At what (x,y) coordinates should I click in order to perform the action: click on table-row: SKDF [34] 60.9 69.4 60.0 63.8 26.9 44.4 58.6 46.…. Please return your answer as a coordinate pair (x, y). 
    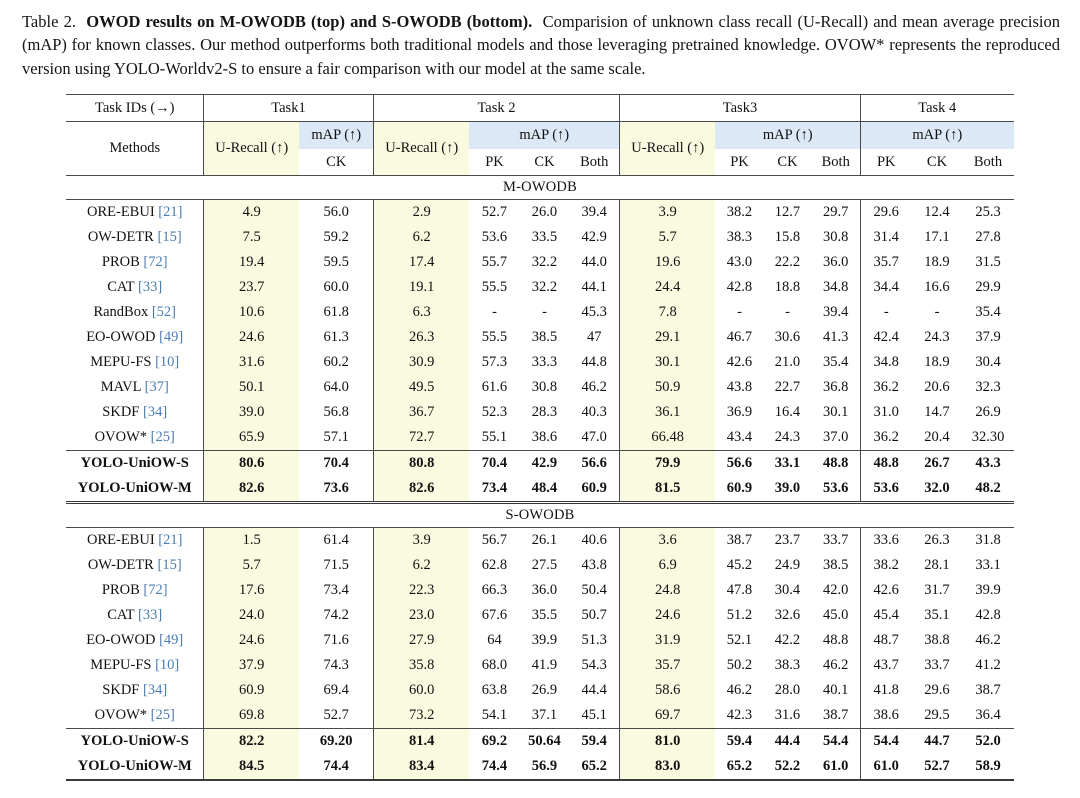
    Looking at the image, I should click on (539, 691).